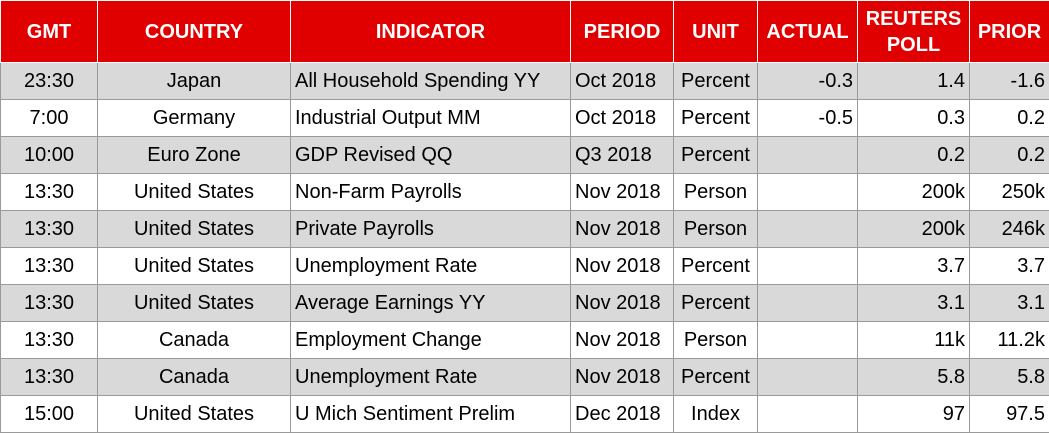  I want to click on prior-cell: 246k, so click(1009, 229).